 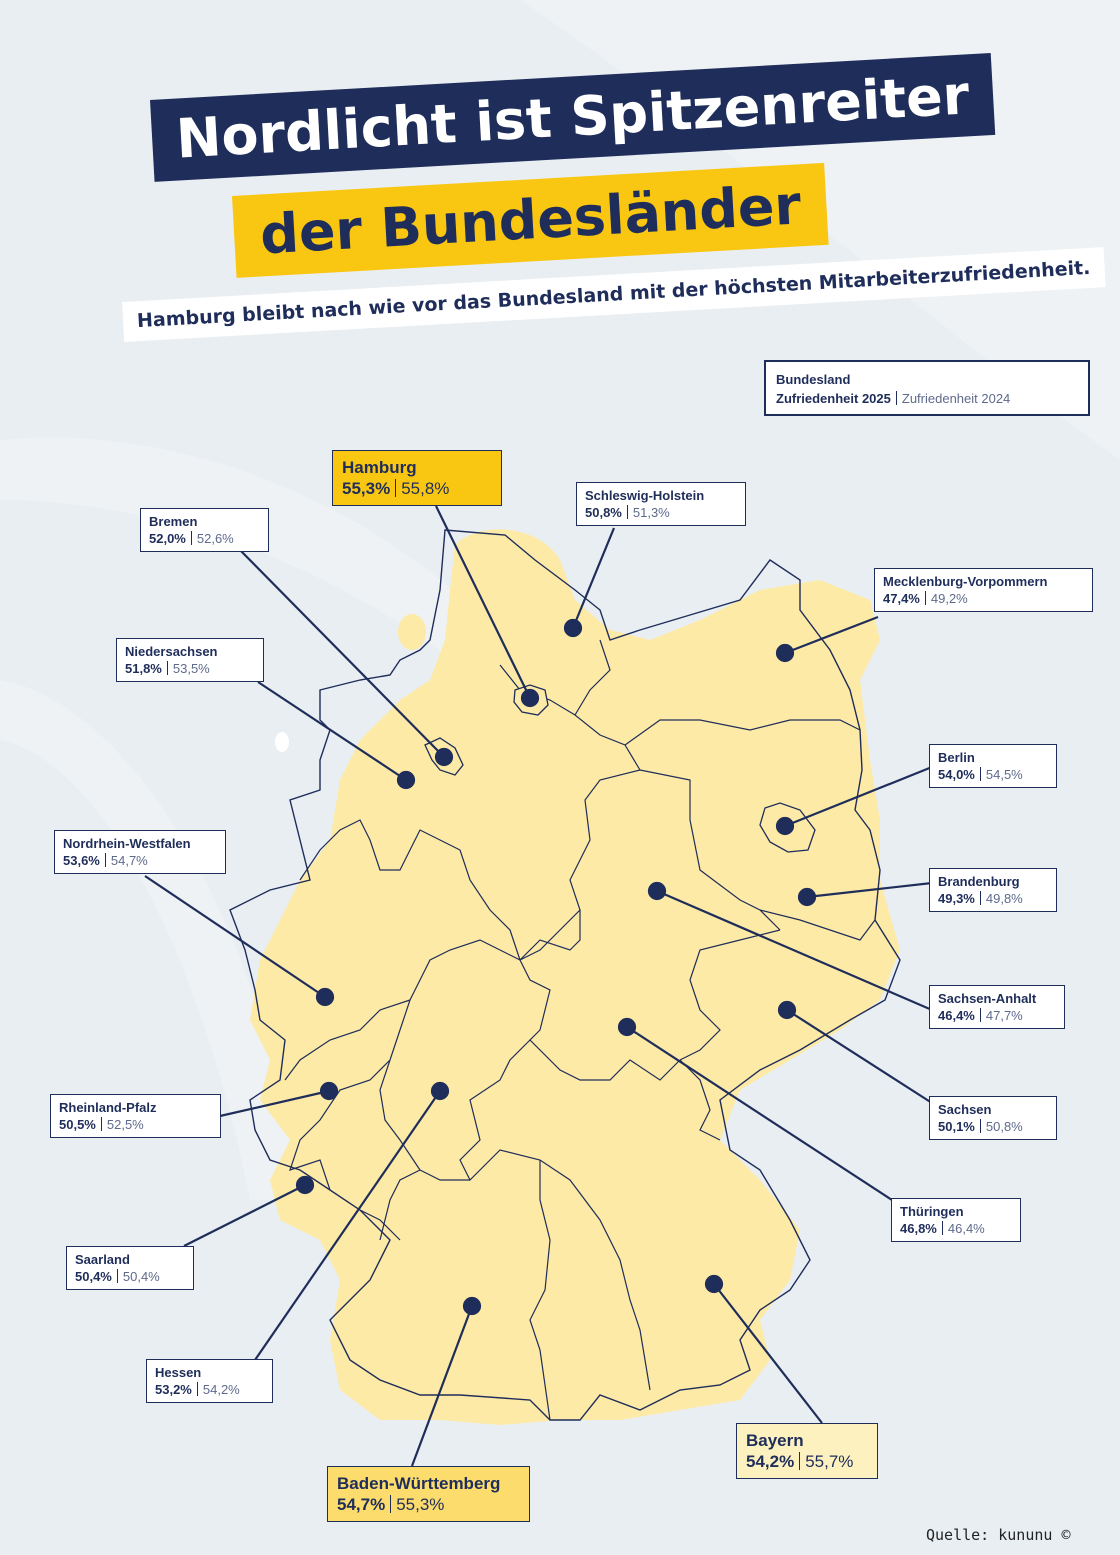 What do you see at coordinates (645, 495) in the screenshot?
I see `state-name: Schleswig-Holstein` at bounding box center [645, 495].